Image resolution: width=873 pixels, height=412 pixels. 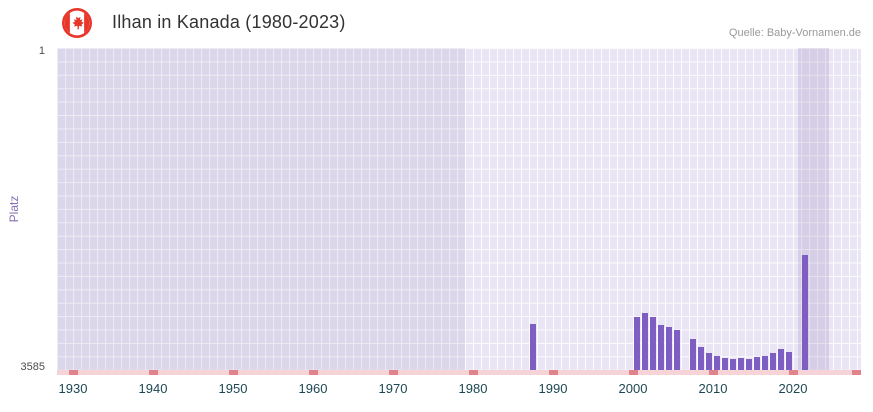 I want to click on bar-2016, so click(x=765, y=363).